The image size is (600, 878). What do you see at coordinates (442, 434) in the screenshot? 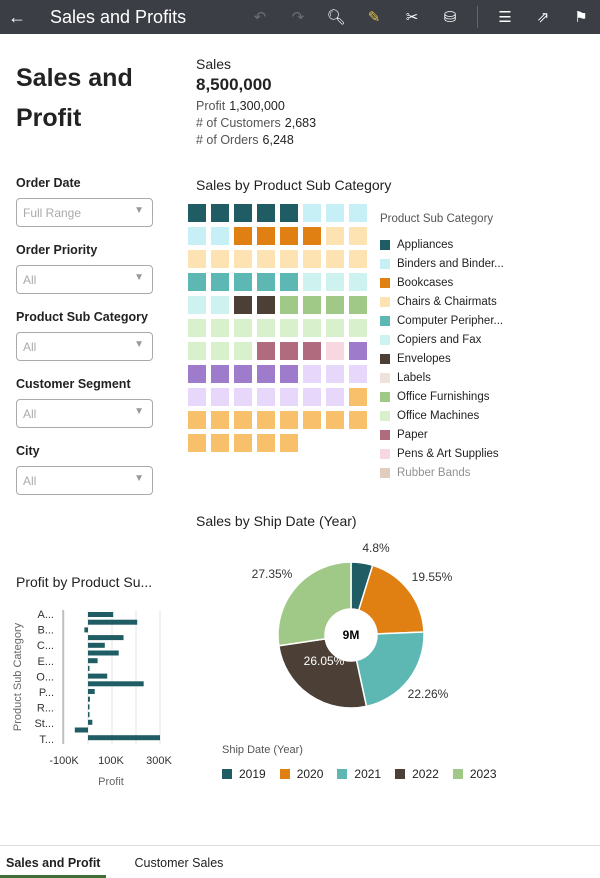
I see `legend-item: Paper` at bounding box center [442, 434].